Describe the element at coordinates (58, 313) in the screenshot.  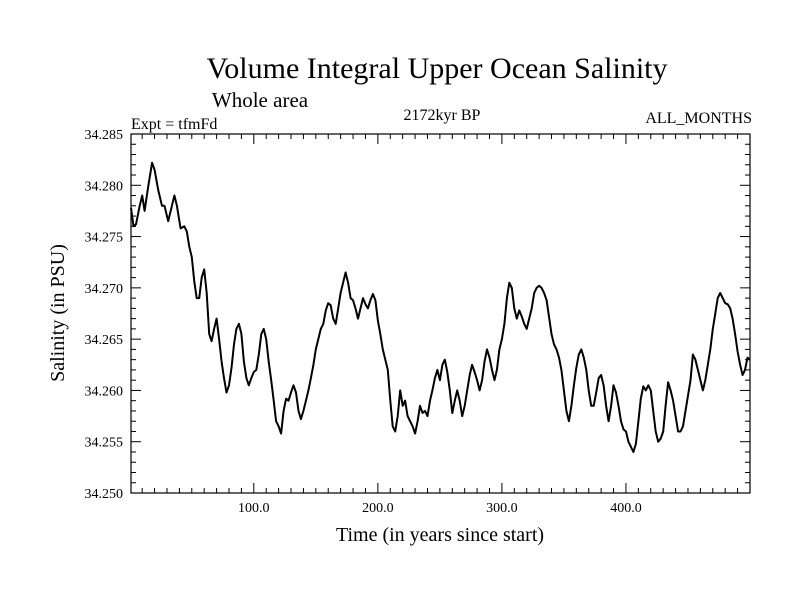
I see `y-axis-label: Salinity (in PSU)` at that location.